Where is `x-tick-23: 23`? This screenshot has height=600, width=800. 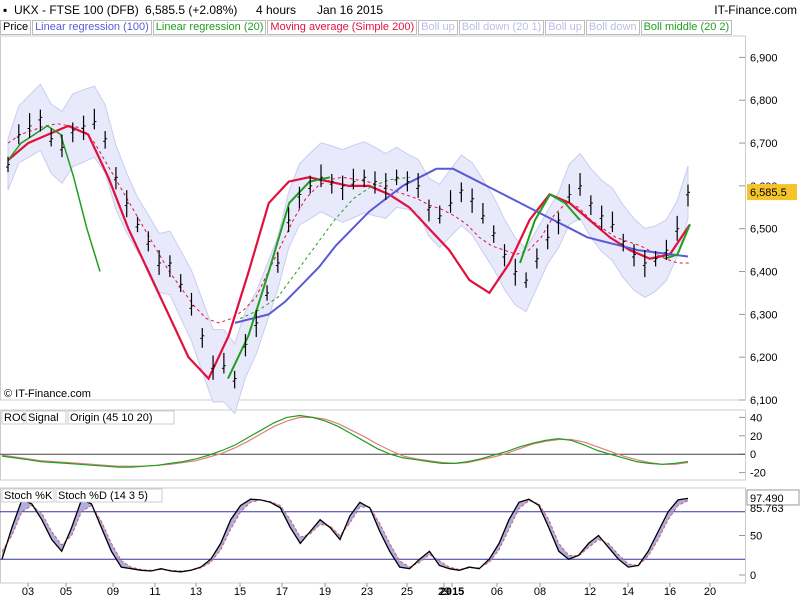 x-tick-23: 23 is located at coordinates (367, 592).